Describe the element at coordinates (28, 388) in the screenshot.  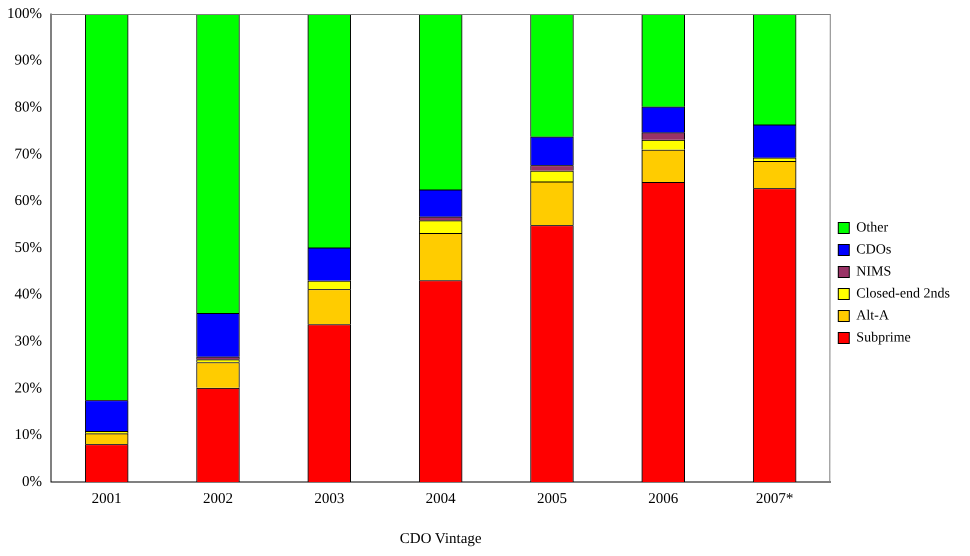
I see `y-tick-label: 20%` at that location.